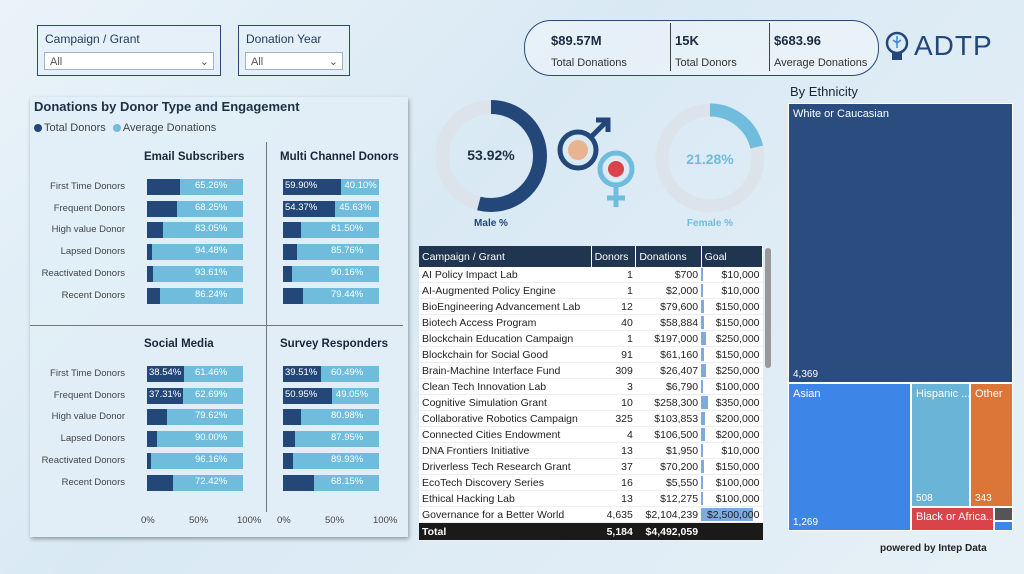 The height and width of the screenshot is (574, 1024). What do you see at coordinates (129, 61) in the screenshot?
I see `campaign-filter-dropdown: All ⌄` at bounding box center [129, 61].